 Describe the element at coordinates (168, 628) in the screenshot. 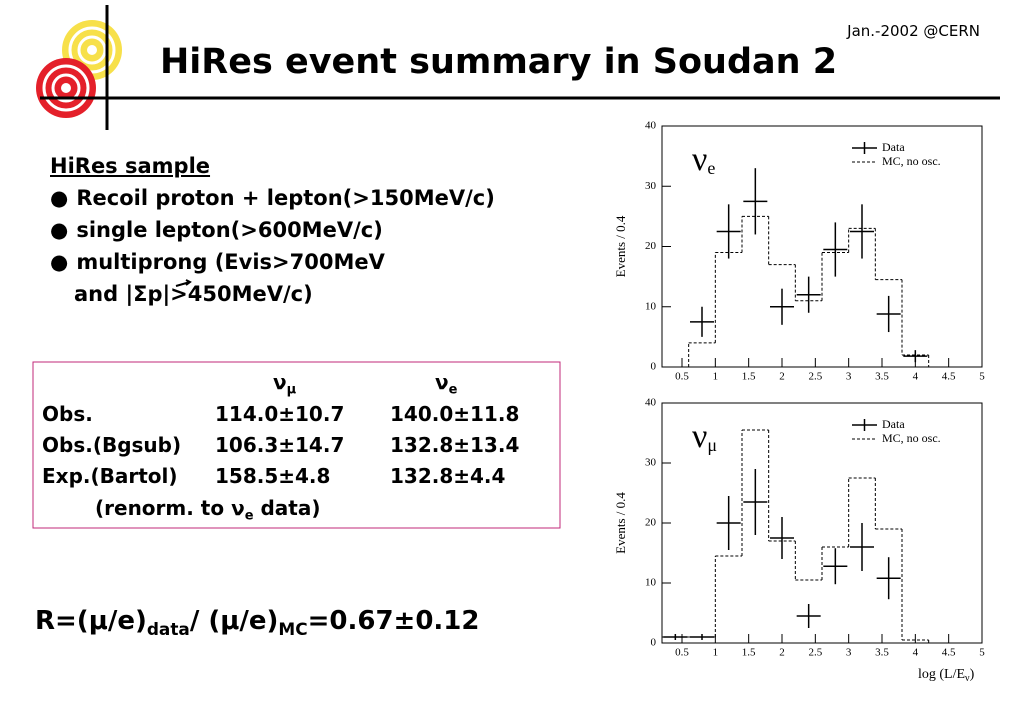

I see `formula-sub: data` at that location.